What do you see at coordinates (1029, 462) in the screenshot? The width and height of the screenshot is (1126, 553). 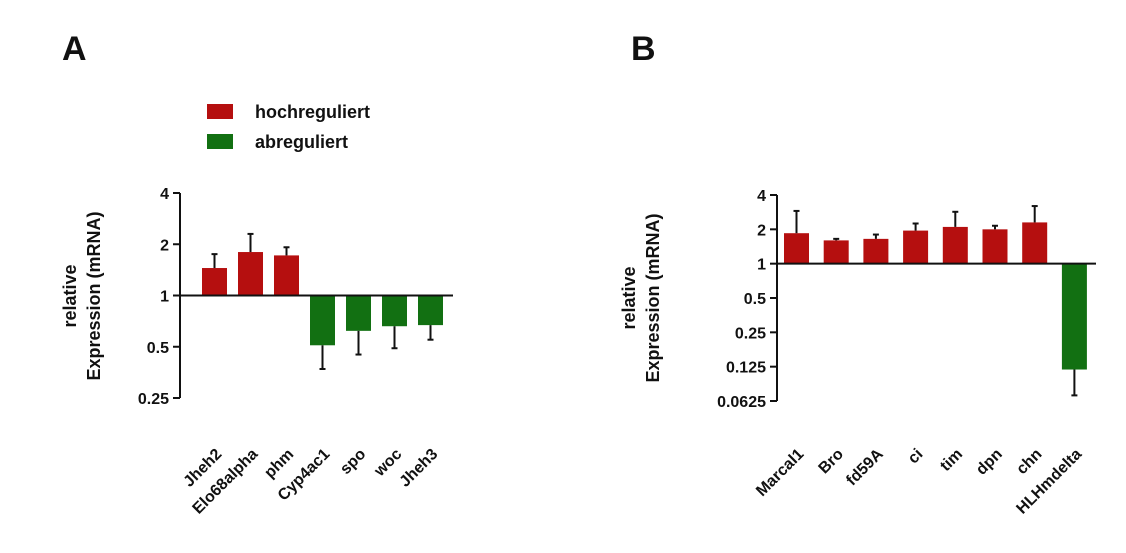 I see `category-label: chn` at bounding box center [1029, 462].